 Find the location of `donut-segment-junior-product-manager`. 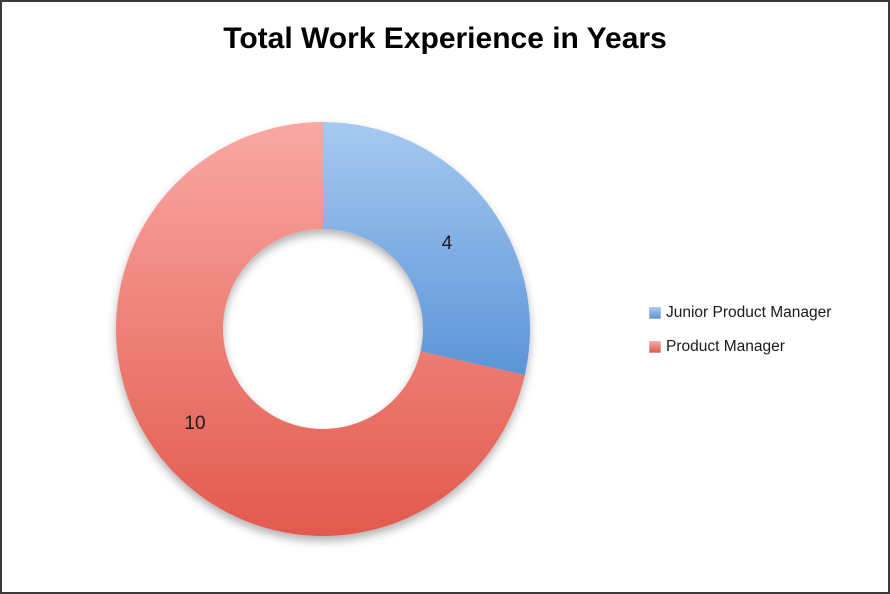

donut-segment-junior-product-manager is located at coordinates (426, 249).